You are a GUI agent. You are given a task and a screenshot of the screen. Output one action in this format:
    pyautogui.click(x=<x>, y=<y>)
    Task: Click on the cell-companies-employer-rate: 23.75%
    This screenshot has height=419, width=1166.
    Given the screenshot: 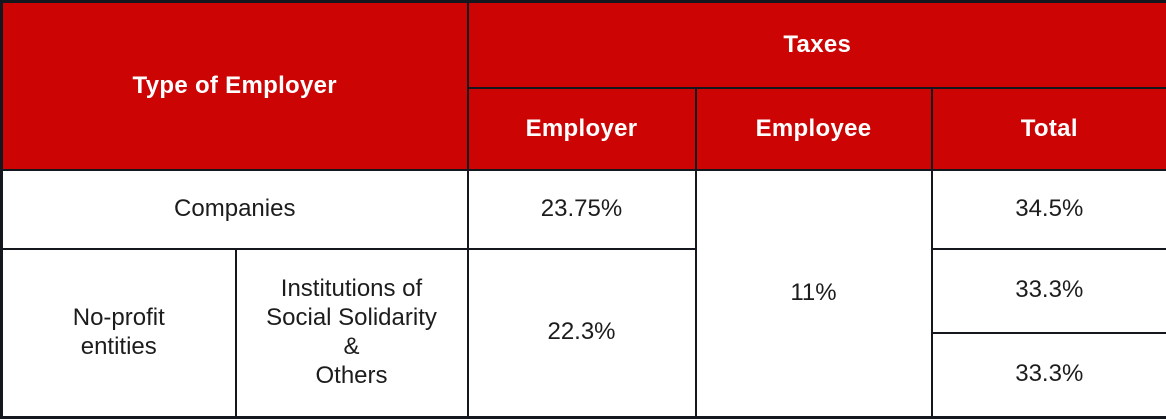 What is the action you would take?
    pyautogui.click(x=582, y=209)
    